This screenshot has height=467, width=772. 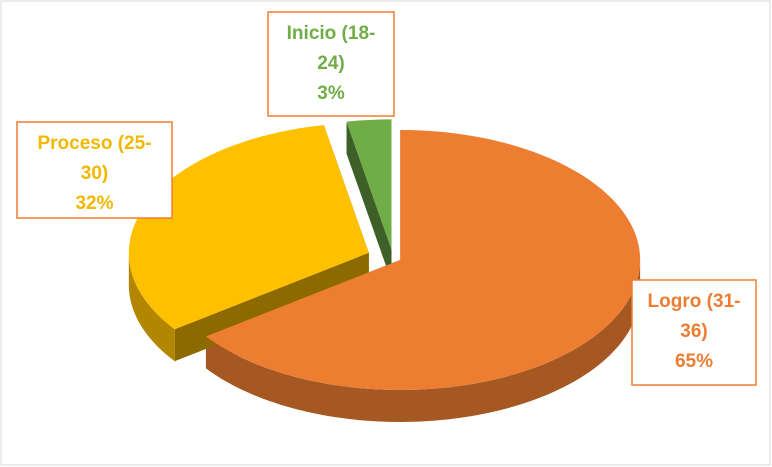 I want to click on value-label: 32%, so click(x=94, y=203).